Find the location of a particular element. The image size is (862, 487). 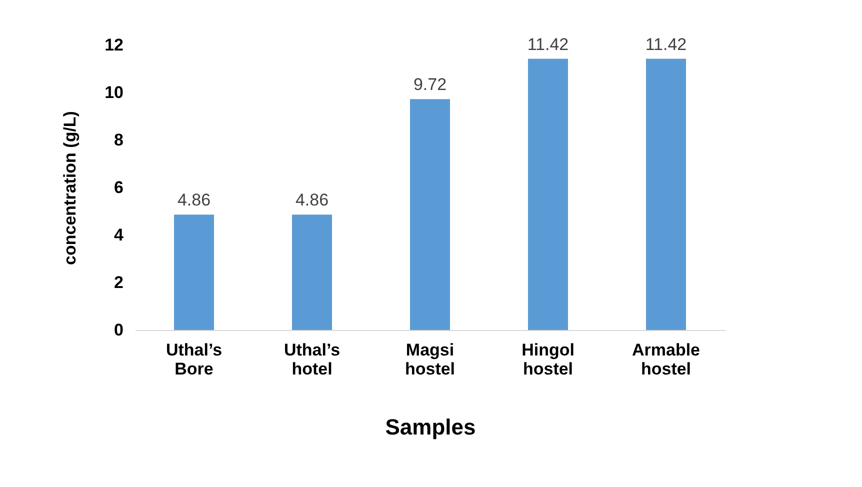

y-tick-label: 10 is located at coordinates (114, 92).